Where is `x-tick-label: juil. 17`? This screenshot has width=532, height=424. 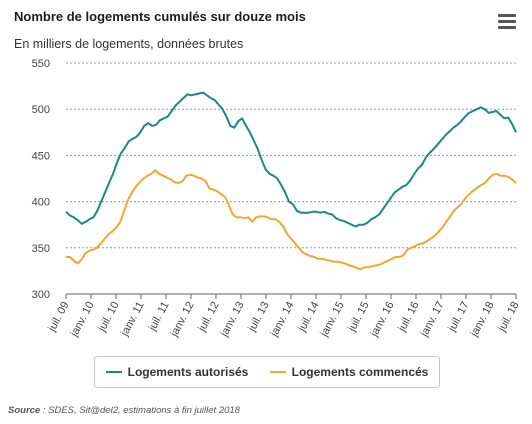
x-tick-label: juil. 17 is located at coordinates (459, 317).